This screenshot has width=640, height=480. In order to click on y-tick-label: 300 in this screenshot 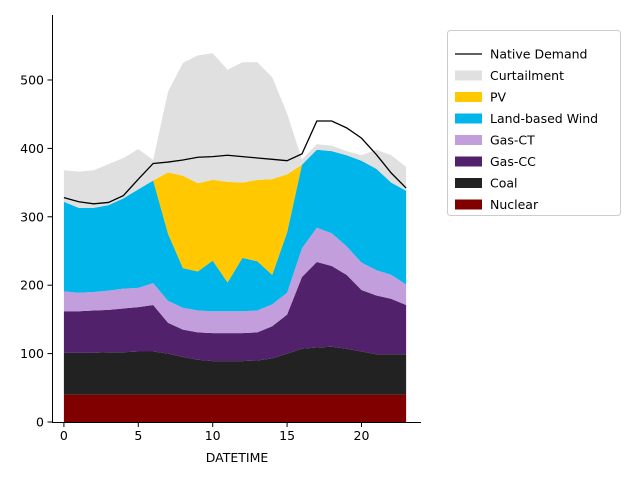, I will do `click(32, 216)`.